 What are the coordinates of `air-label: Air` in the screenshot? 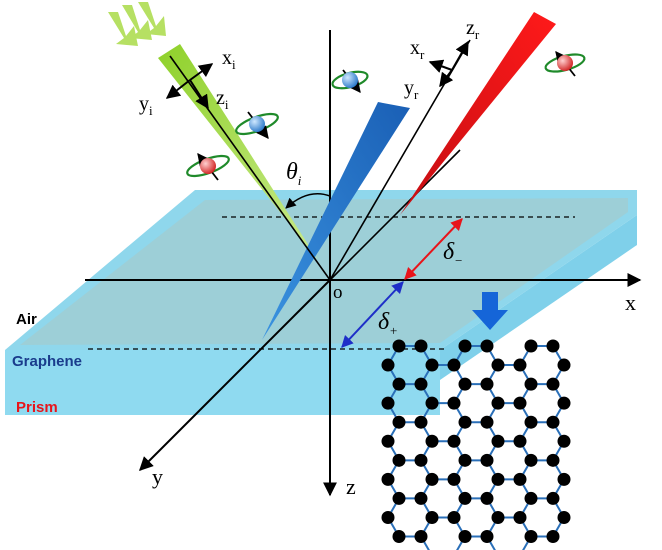 It's located at (26, 319).